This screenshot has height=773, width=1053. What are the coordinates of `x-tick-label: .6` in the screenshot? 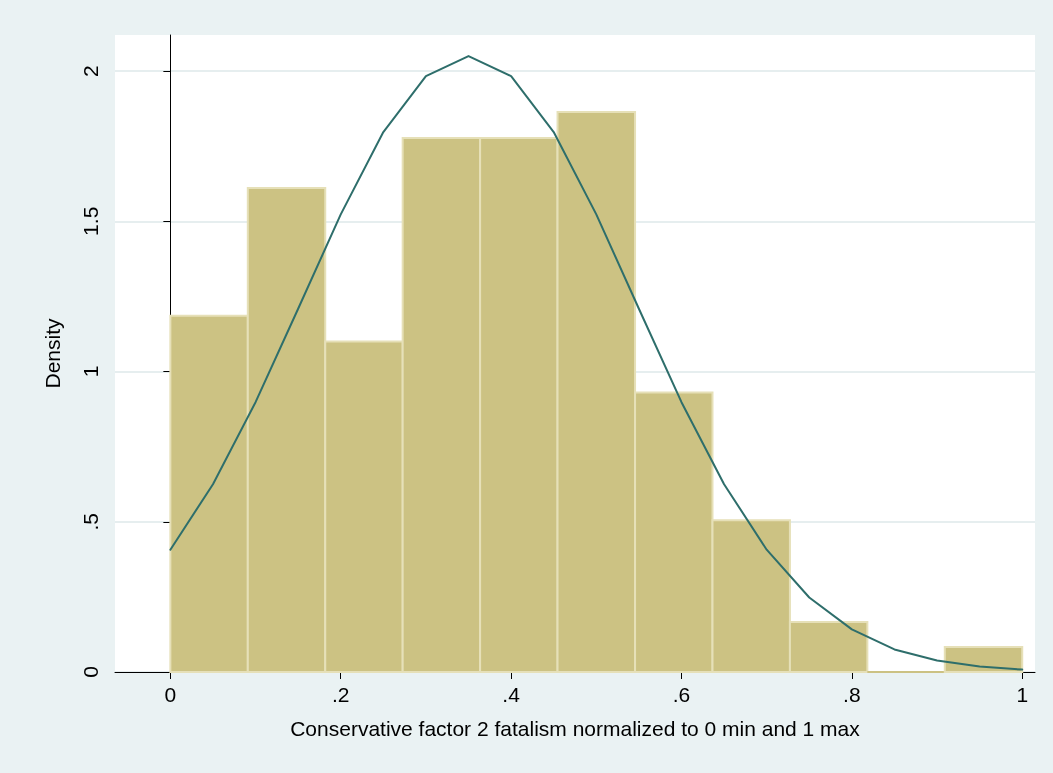 It's located at (681, 694).